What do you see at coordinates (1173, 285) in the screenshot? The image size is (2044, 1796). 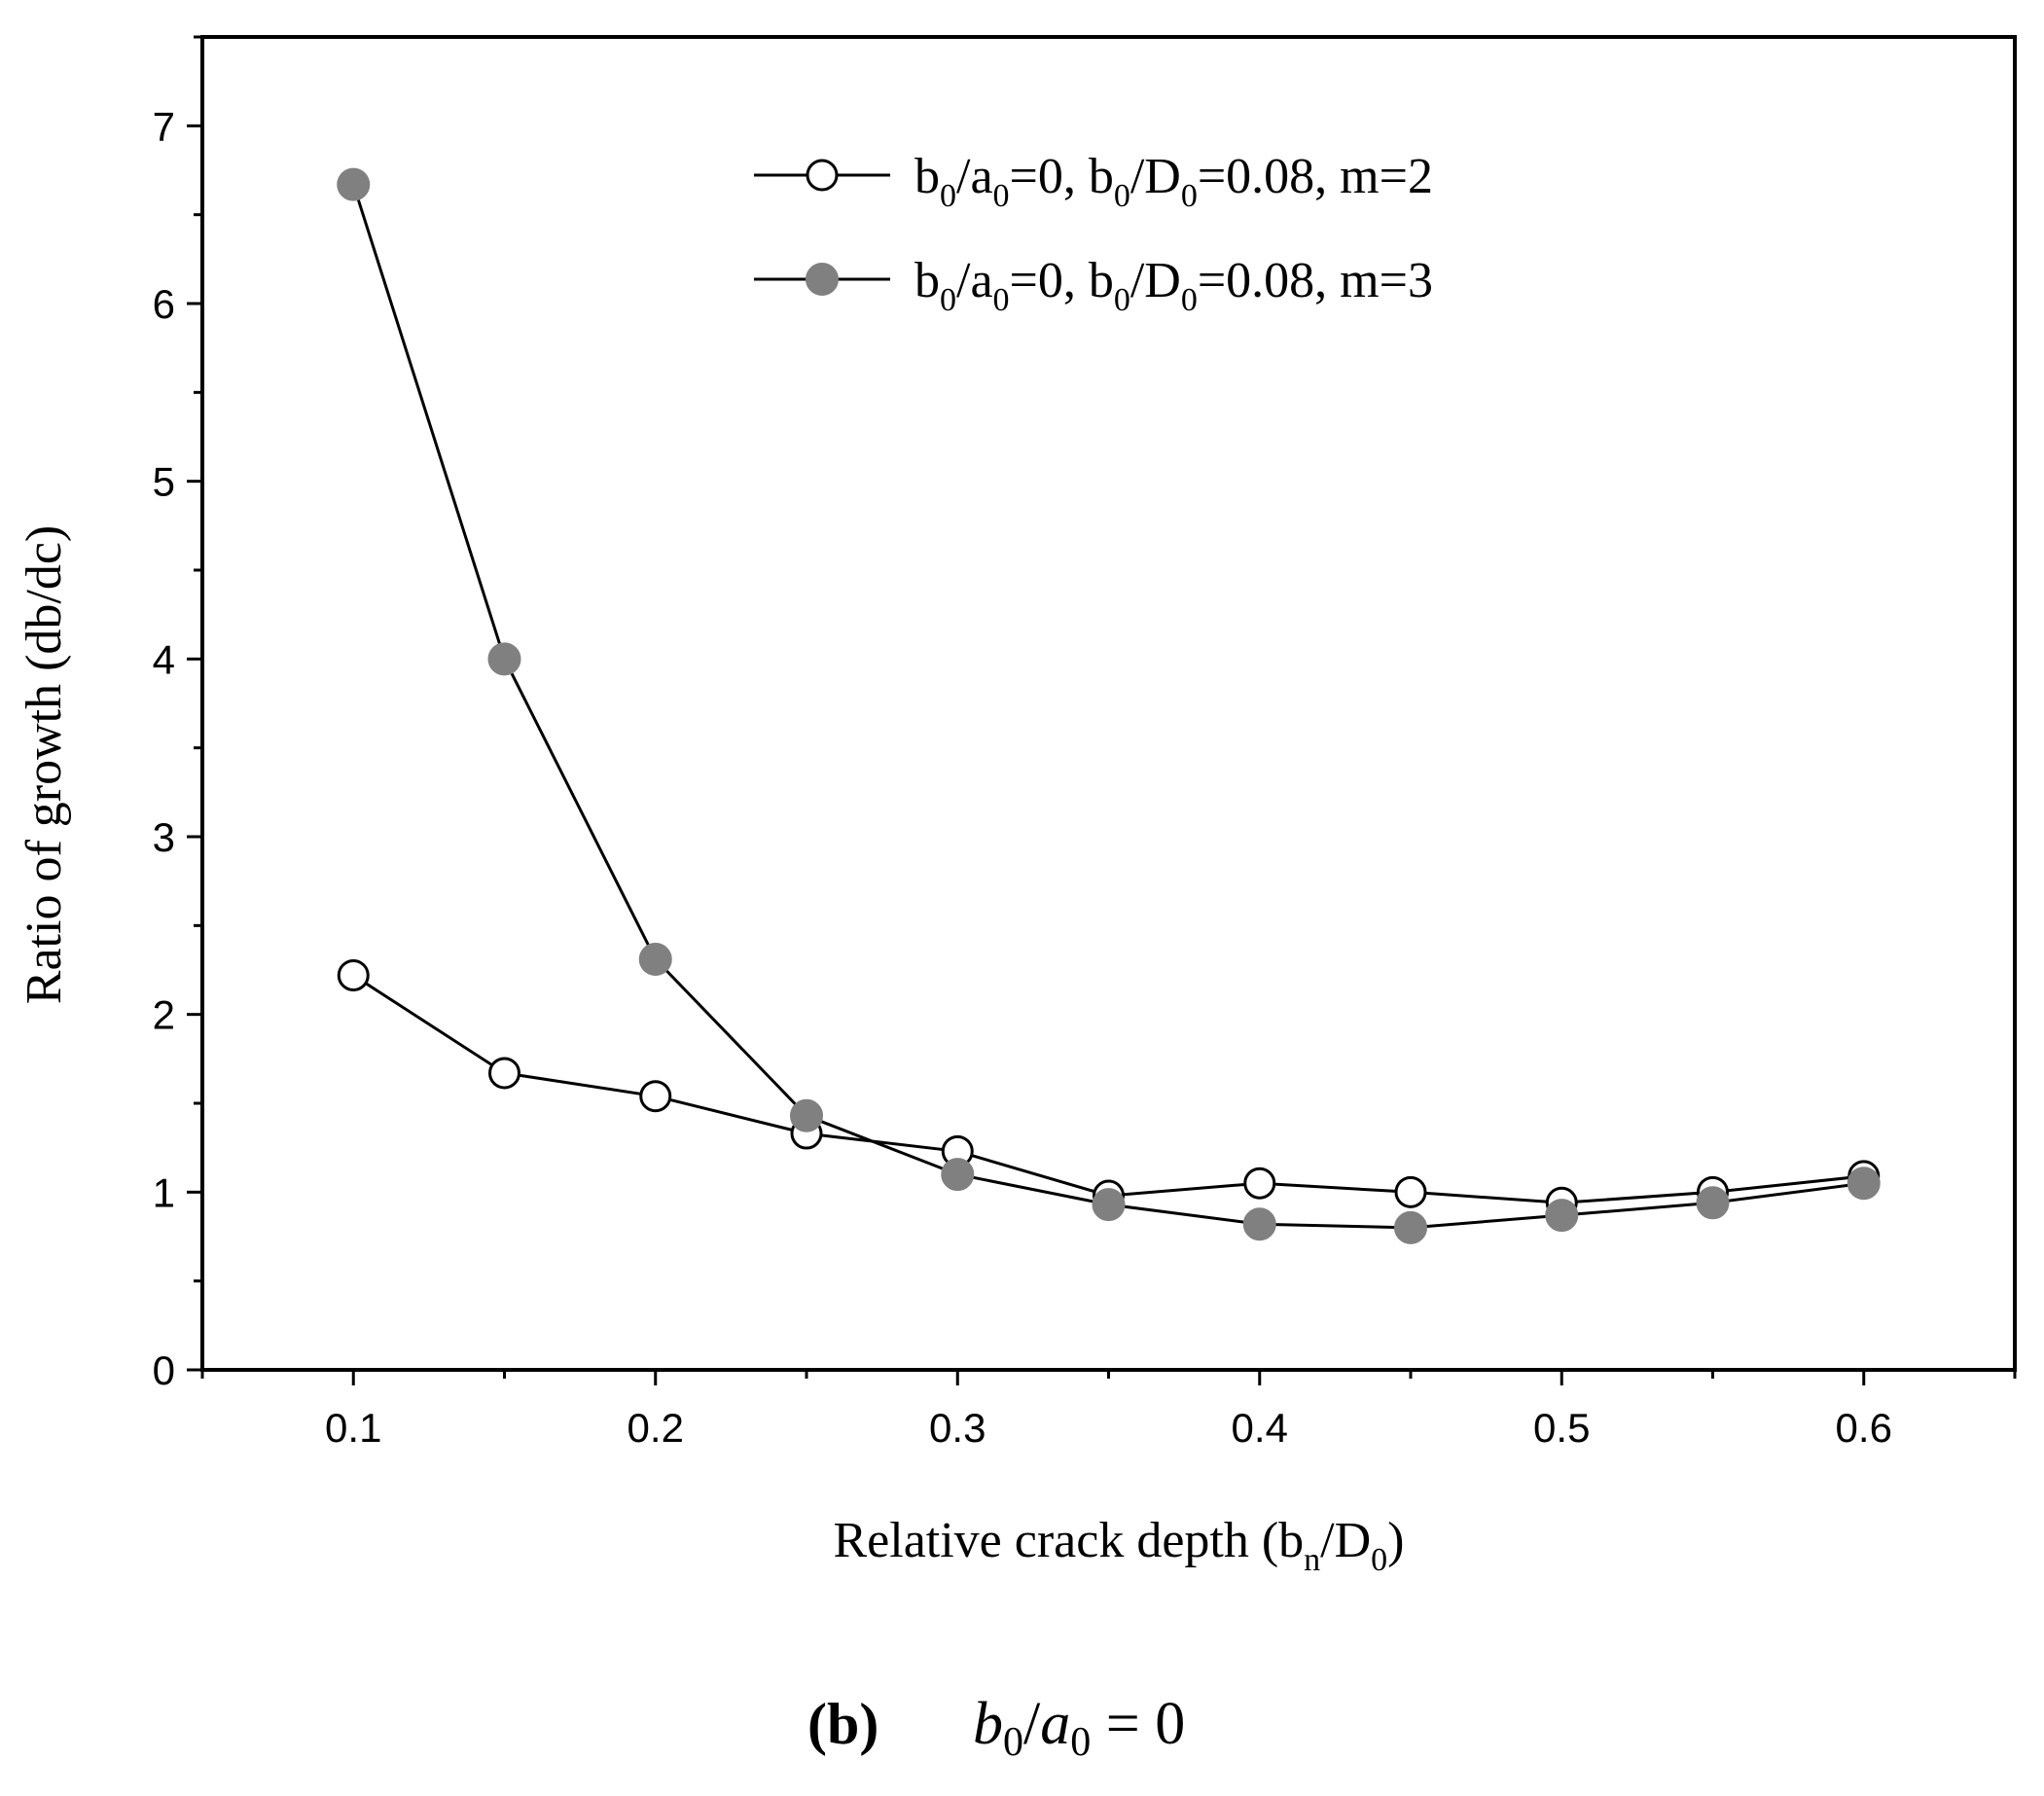 I see `legend-label-m3: b0/a0=0, b0/D0=0.08, m=3` at bounding box center [1173, 285].